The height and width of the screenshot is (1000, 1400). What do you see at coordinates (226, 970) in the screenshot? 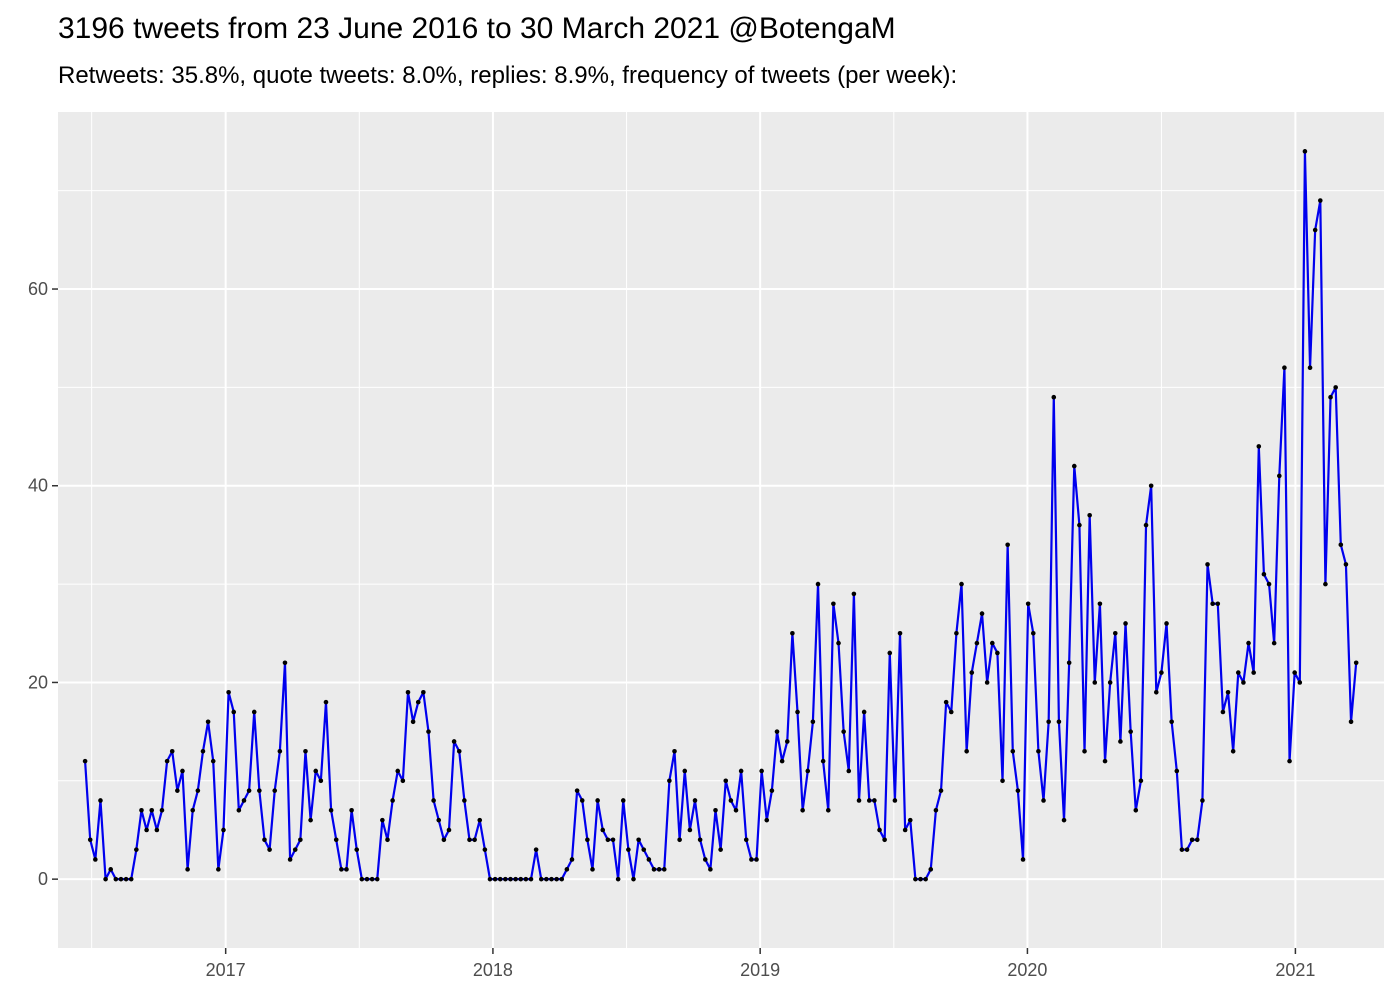
I see `x-tick-label: 2017` at bounding box center [226, 970].